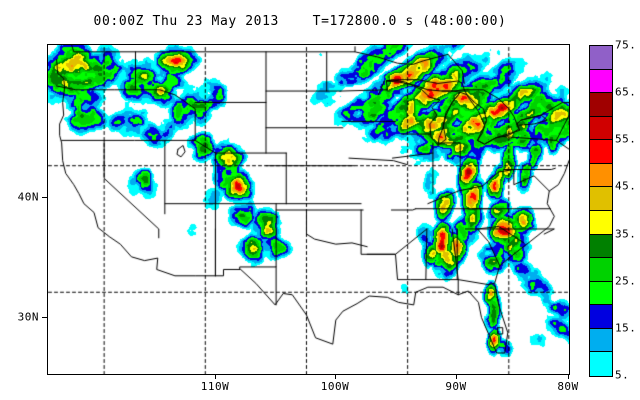 Image resolution: width=640 pixels, height=400 pixels. What do you see at coordinates (28, 197) in the screenshot?
I see `y-axis-label: 40N` at bounding box center [28, 197].